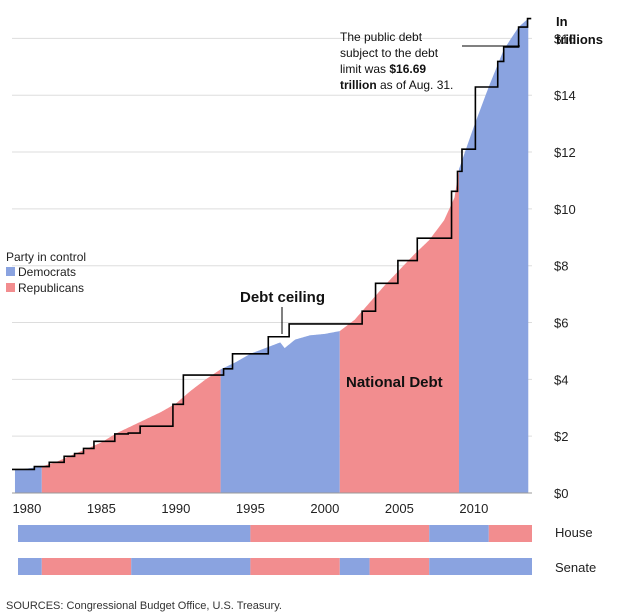 The height and width of the screenshot is (616, 619). I want to click on note-line3: limit was $16.69, so click(383, 69).